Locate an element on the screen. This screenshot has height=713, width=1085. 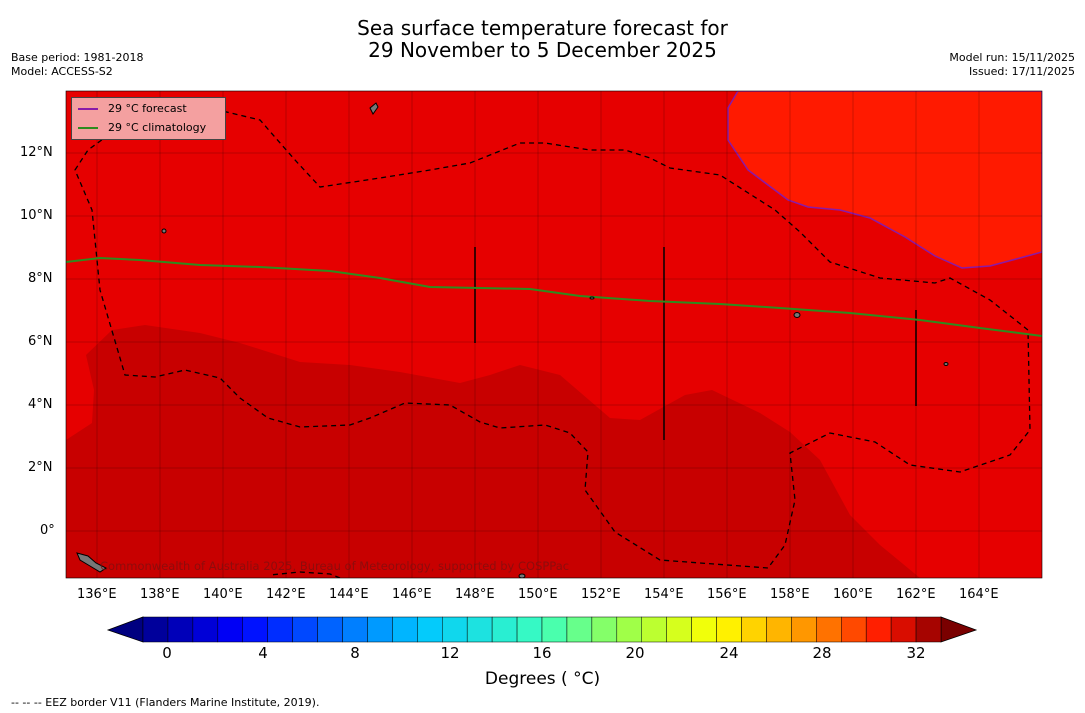
lat-label-2n: 2°N is located at coordinates (40, 467).